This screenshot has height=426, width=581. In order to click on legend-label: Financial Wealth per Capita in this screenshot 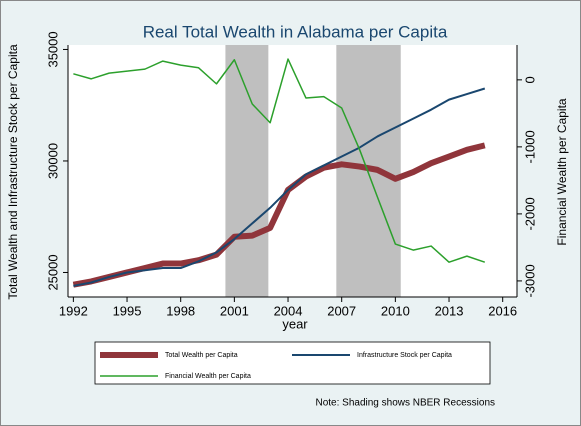, I will do `click(208, 376)`.